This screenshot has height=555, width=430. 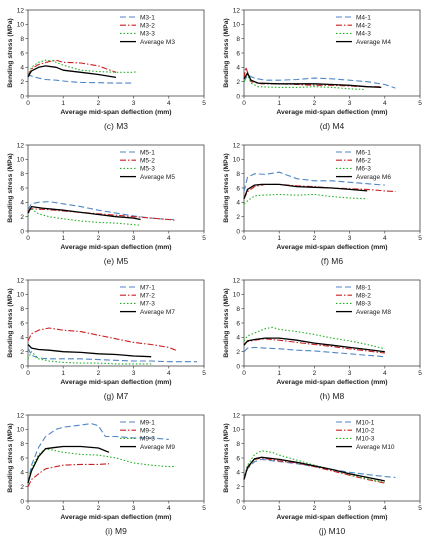 What do you see at coordinates (147, 431) in the screenshot?
I see `legend-label: M9-2` at bounding box center [147, 431].